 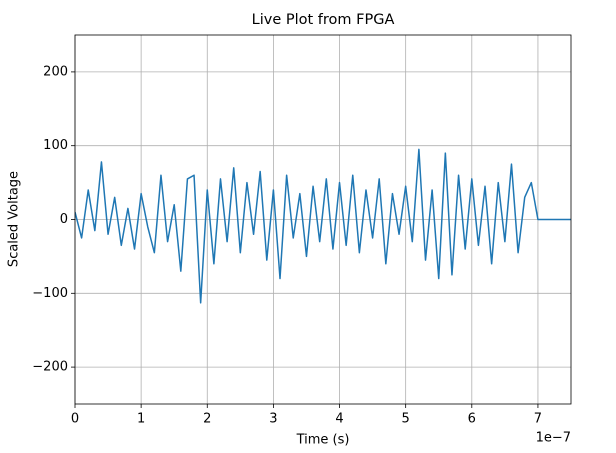 I want to click on y-tick-label: 200, so click(x=55, y=71).